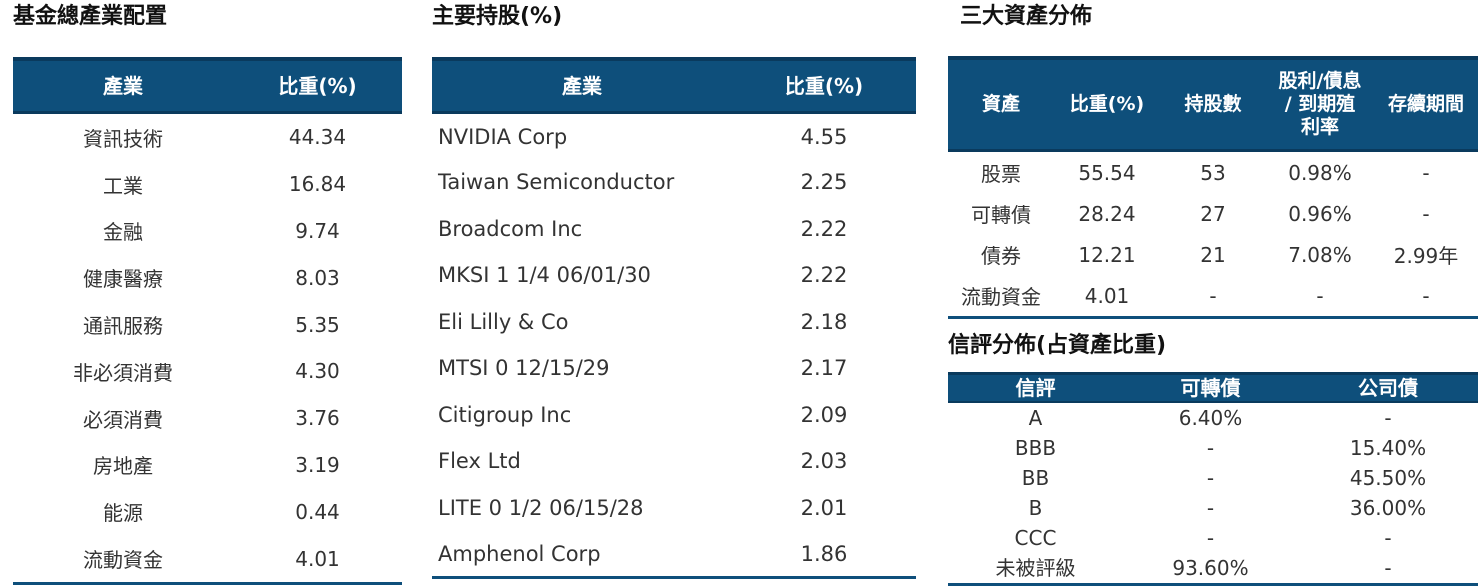 The image size is (1481, 586). I want to click on industry-row-cell: 4.30, so click(317, 371).